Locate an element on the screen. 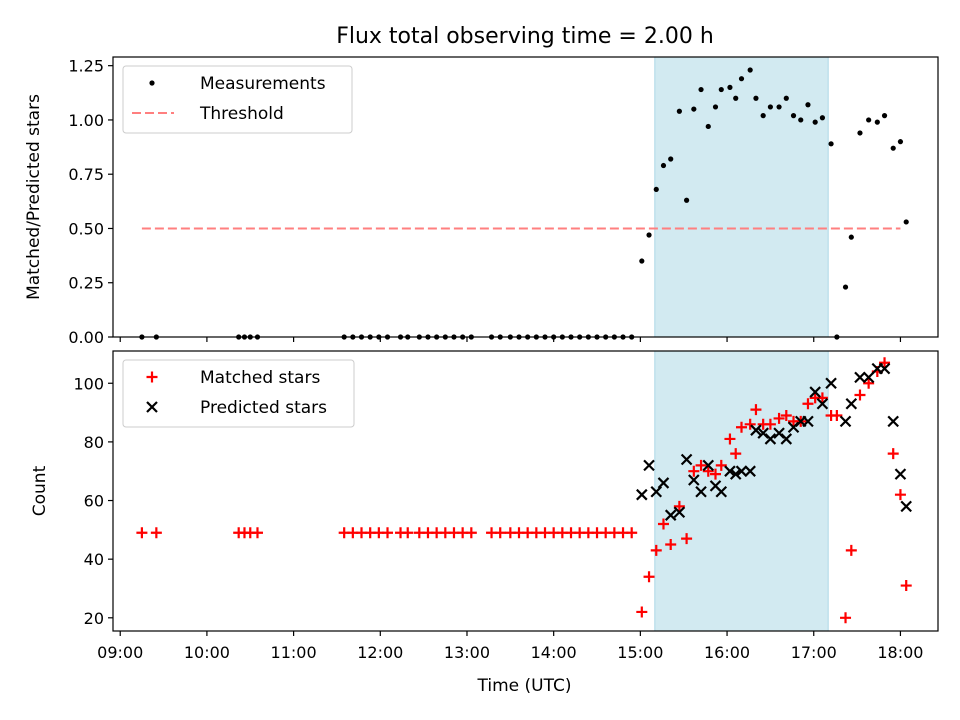 This screenshot has height=720, width=960. y-tick-label: 0.25 is located at coordinates (86, 283).